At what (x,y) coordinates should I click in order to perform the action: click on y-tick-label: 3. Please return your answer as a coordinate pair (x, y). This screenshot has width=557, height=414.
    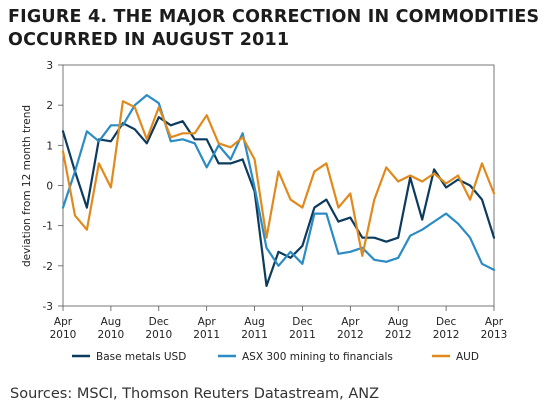
    Looking at the image, I should click on (49, 66).